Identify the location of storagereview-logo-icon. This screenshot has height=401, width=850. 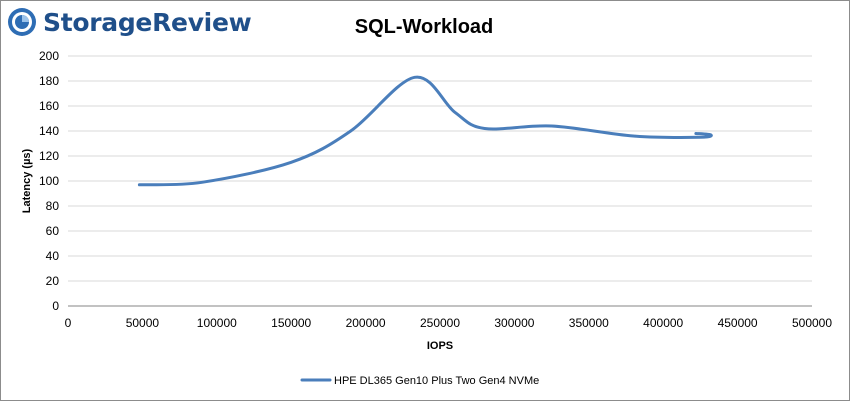
(22, 22).